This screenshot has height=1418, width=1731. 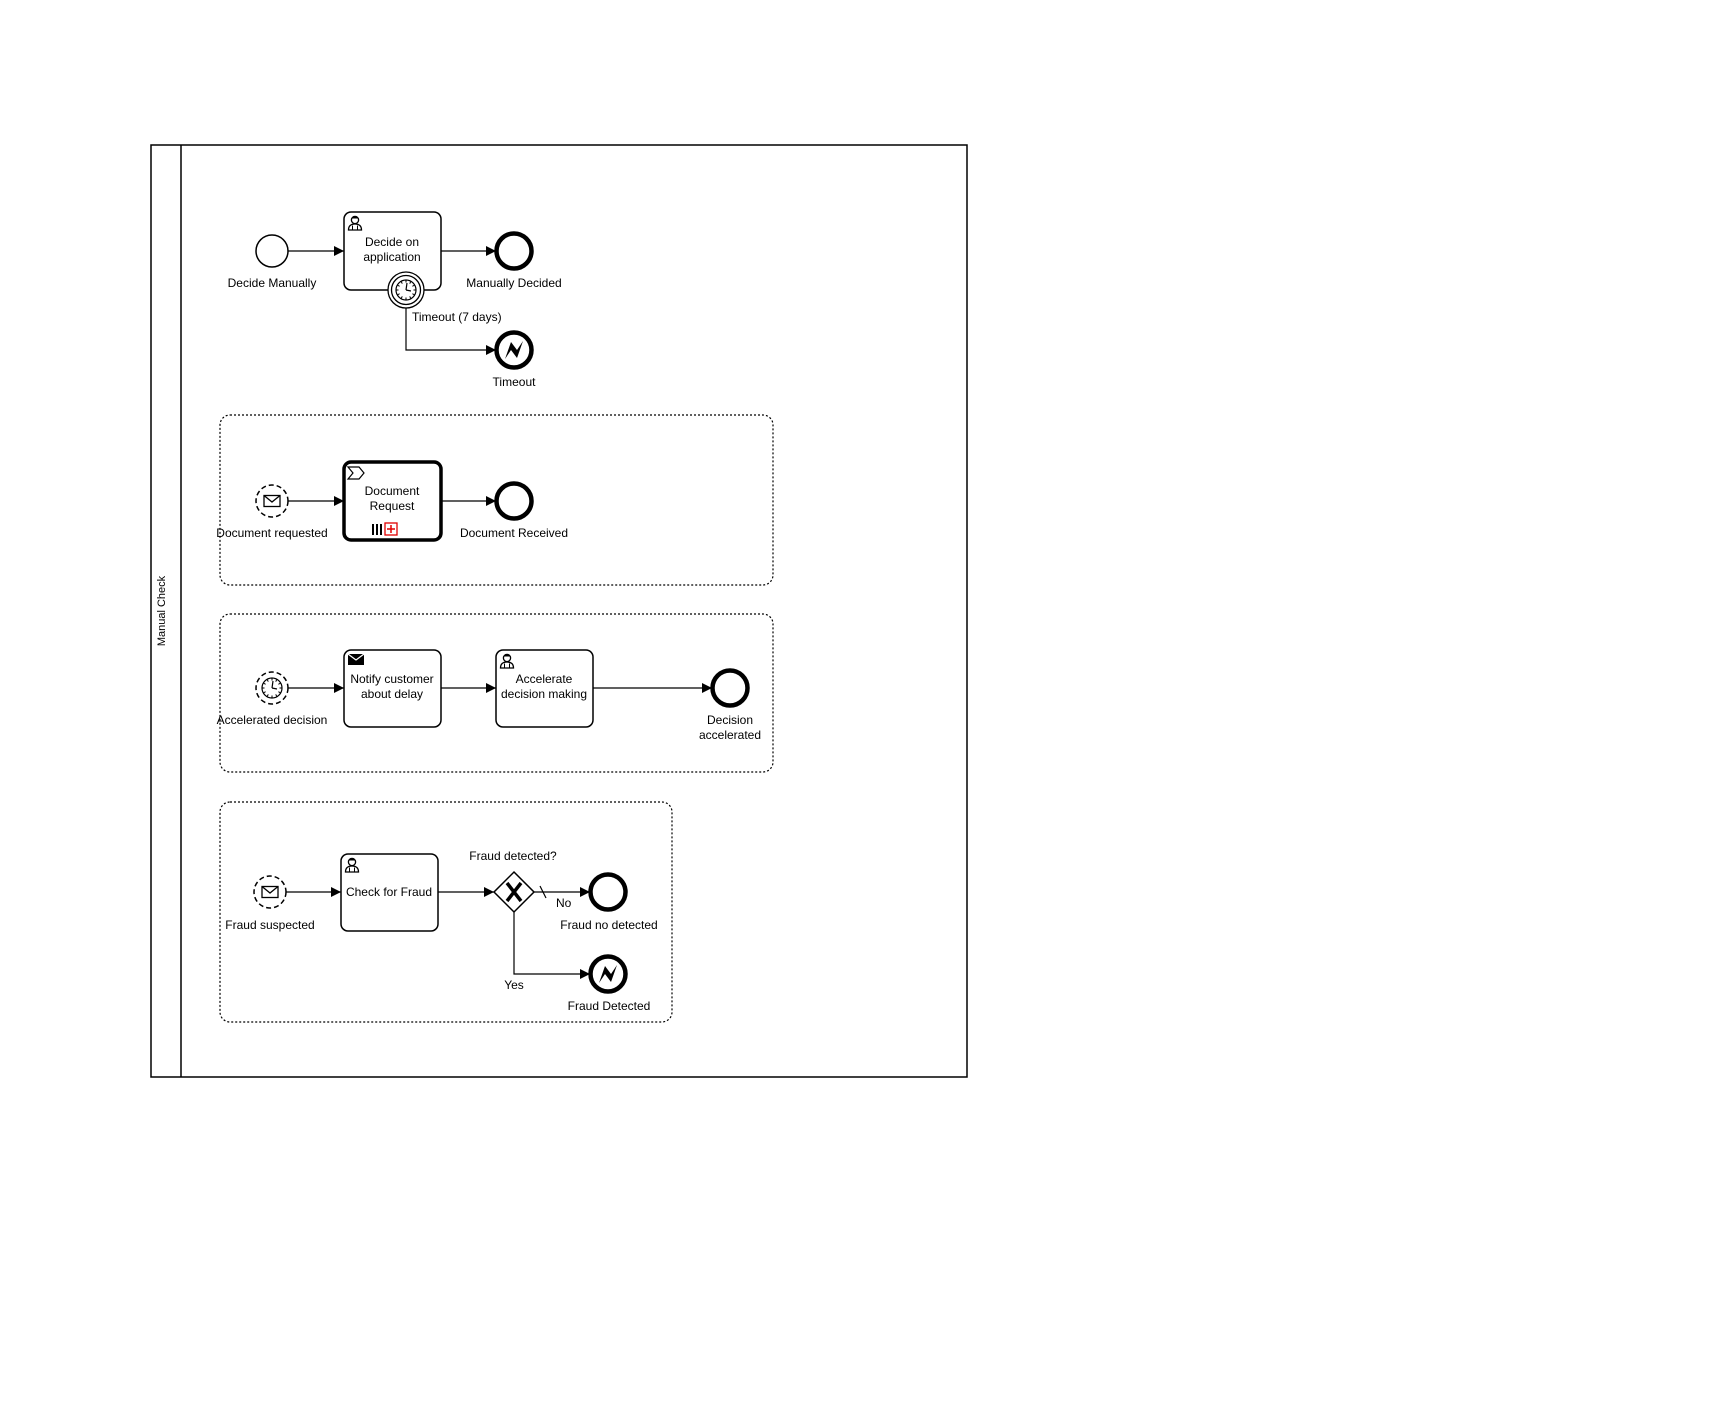 I want to click on task-label-line-2: decision making, so click(x=544, y=694).